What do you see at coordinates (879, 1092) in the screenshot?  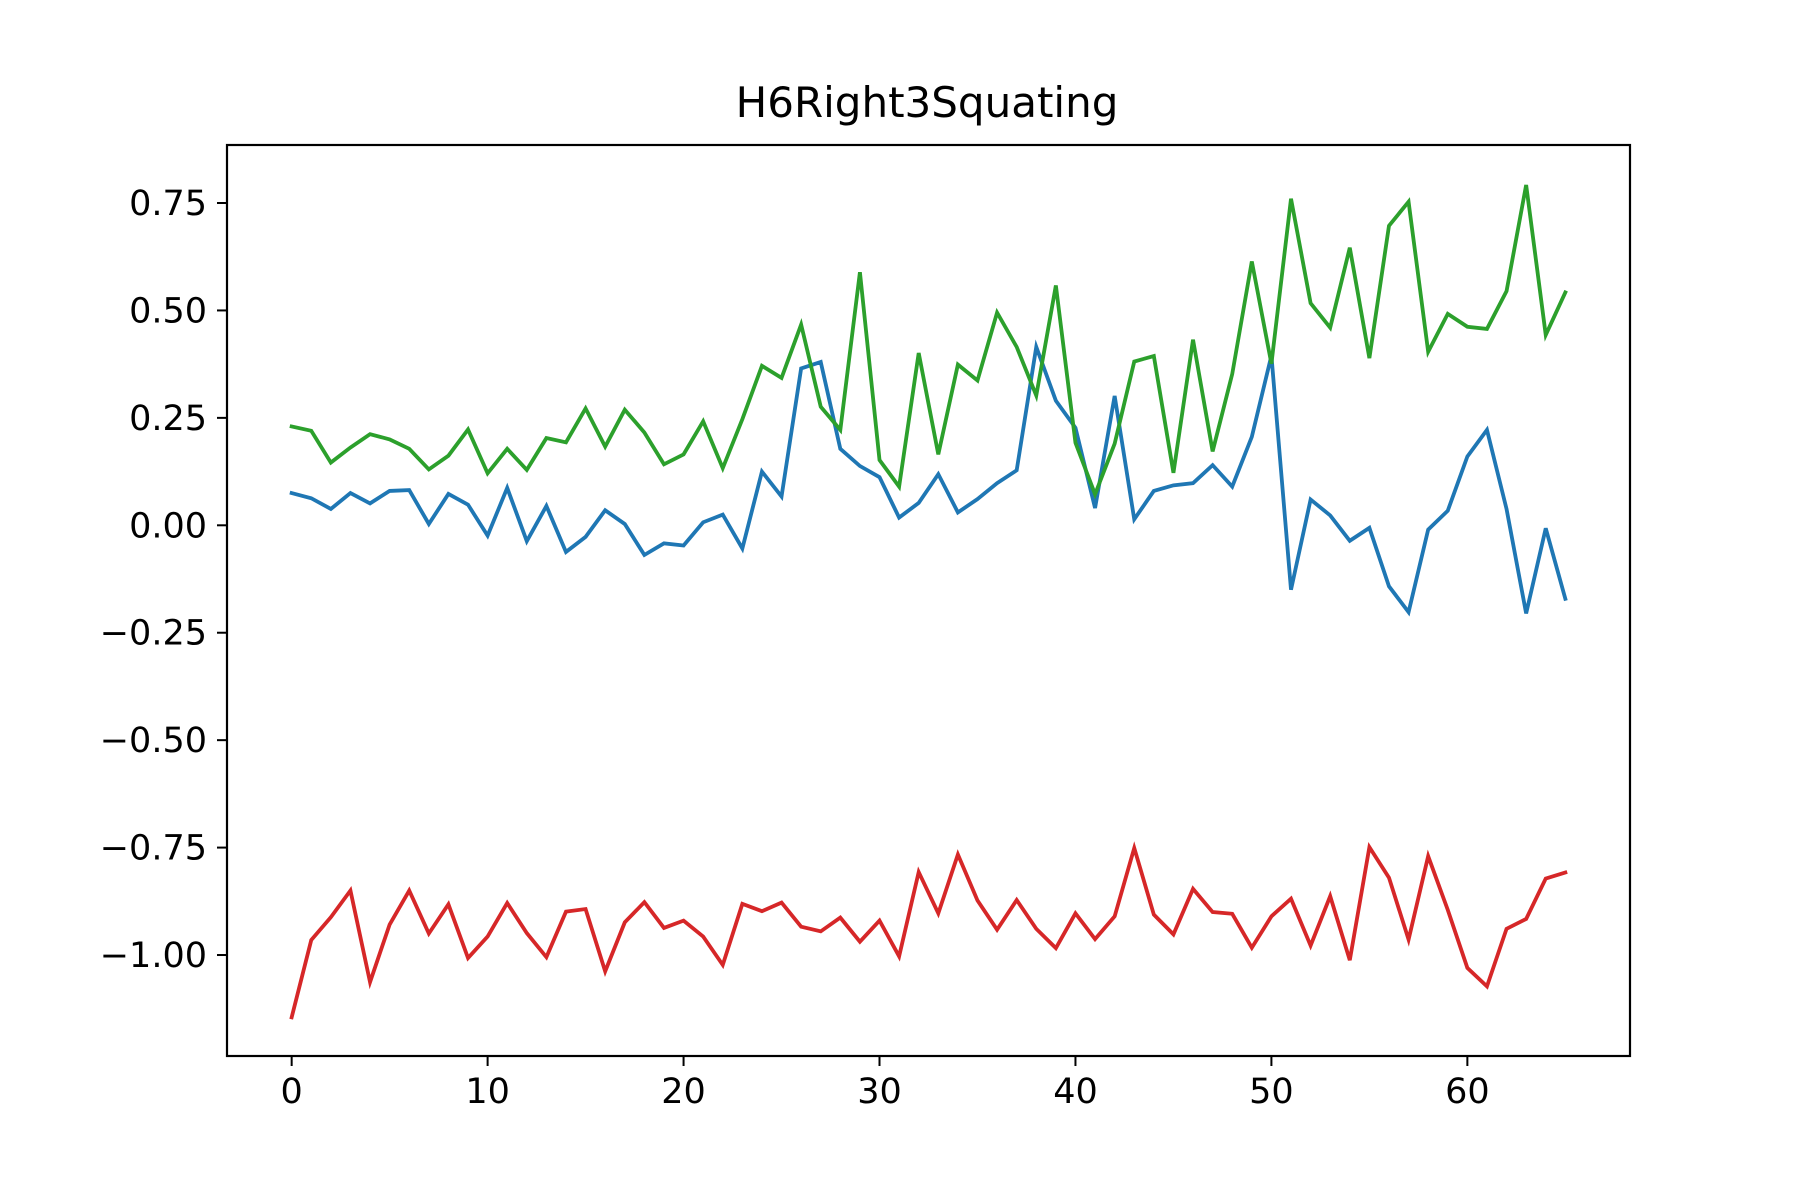 I see `x-tick-label: 30` at bounding box center [879, 1092].